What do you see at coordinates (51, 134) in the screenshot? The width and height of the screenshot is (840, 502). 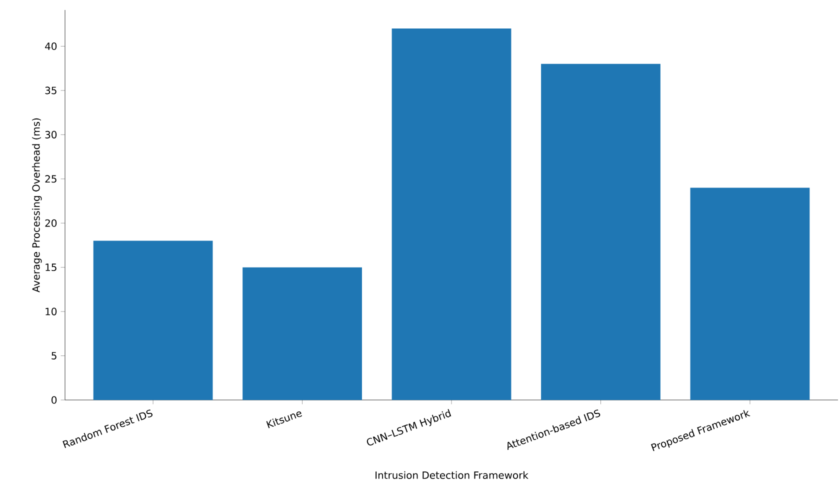 I see `y-tick-label: 30` at bounding box center [51, 134].